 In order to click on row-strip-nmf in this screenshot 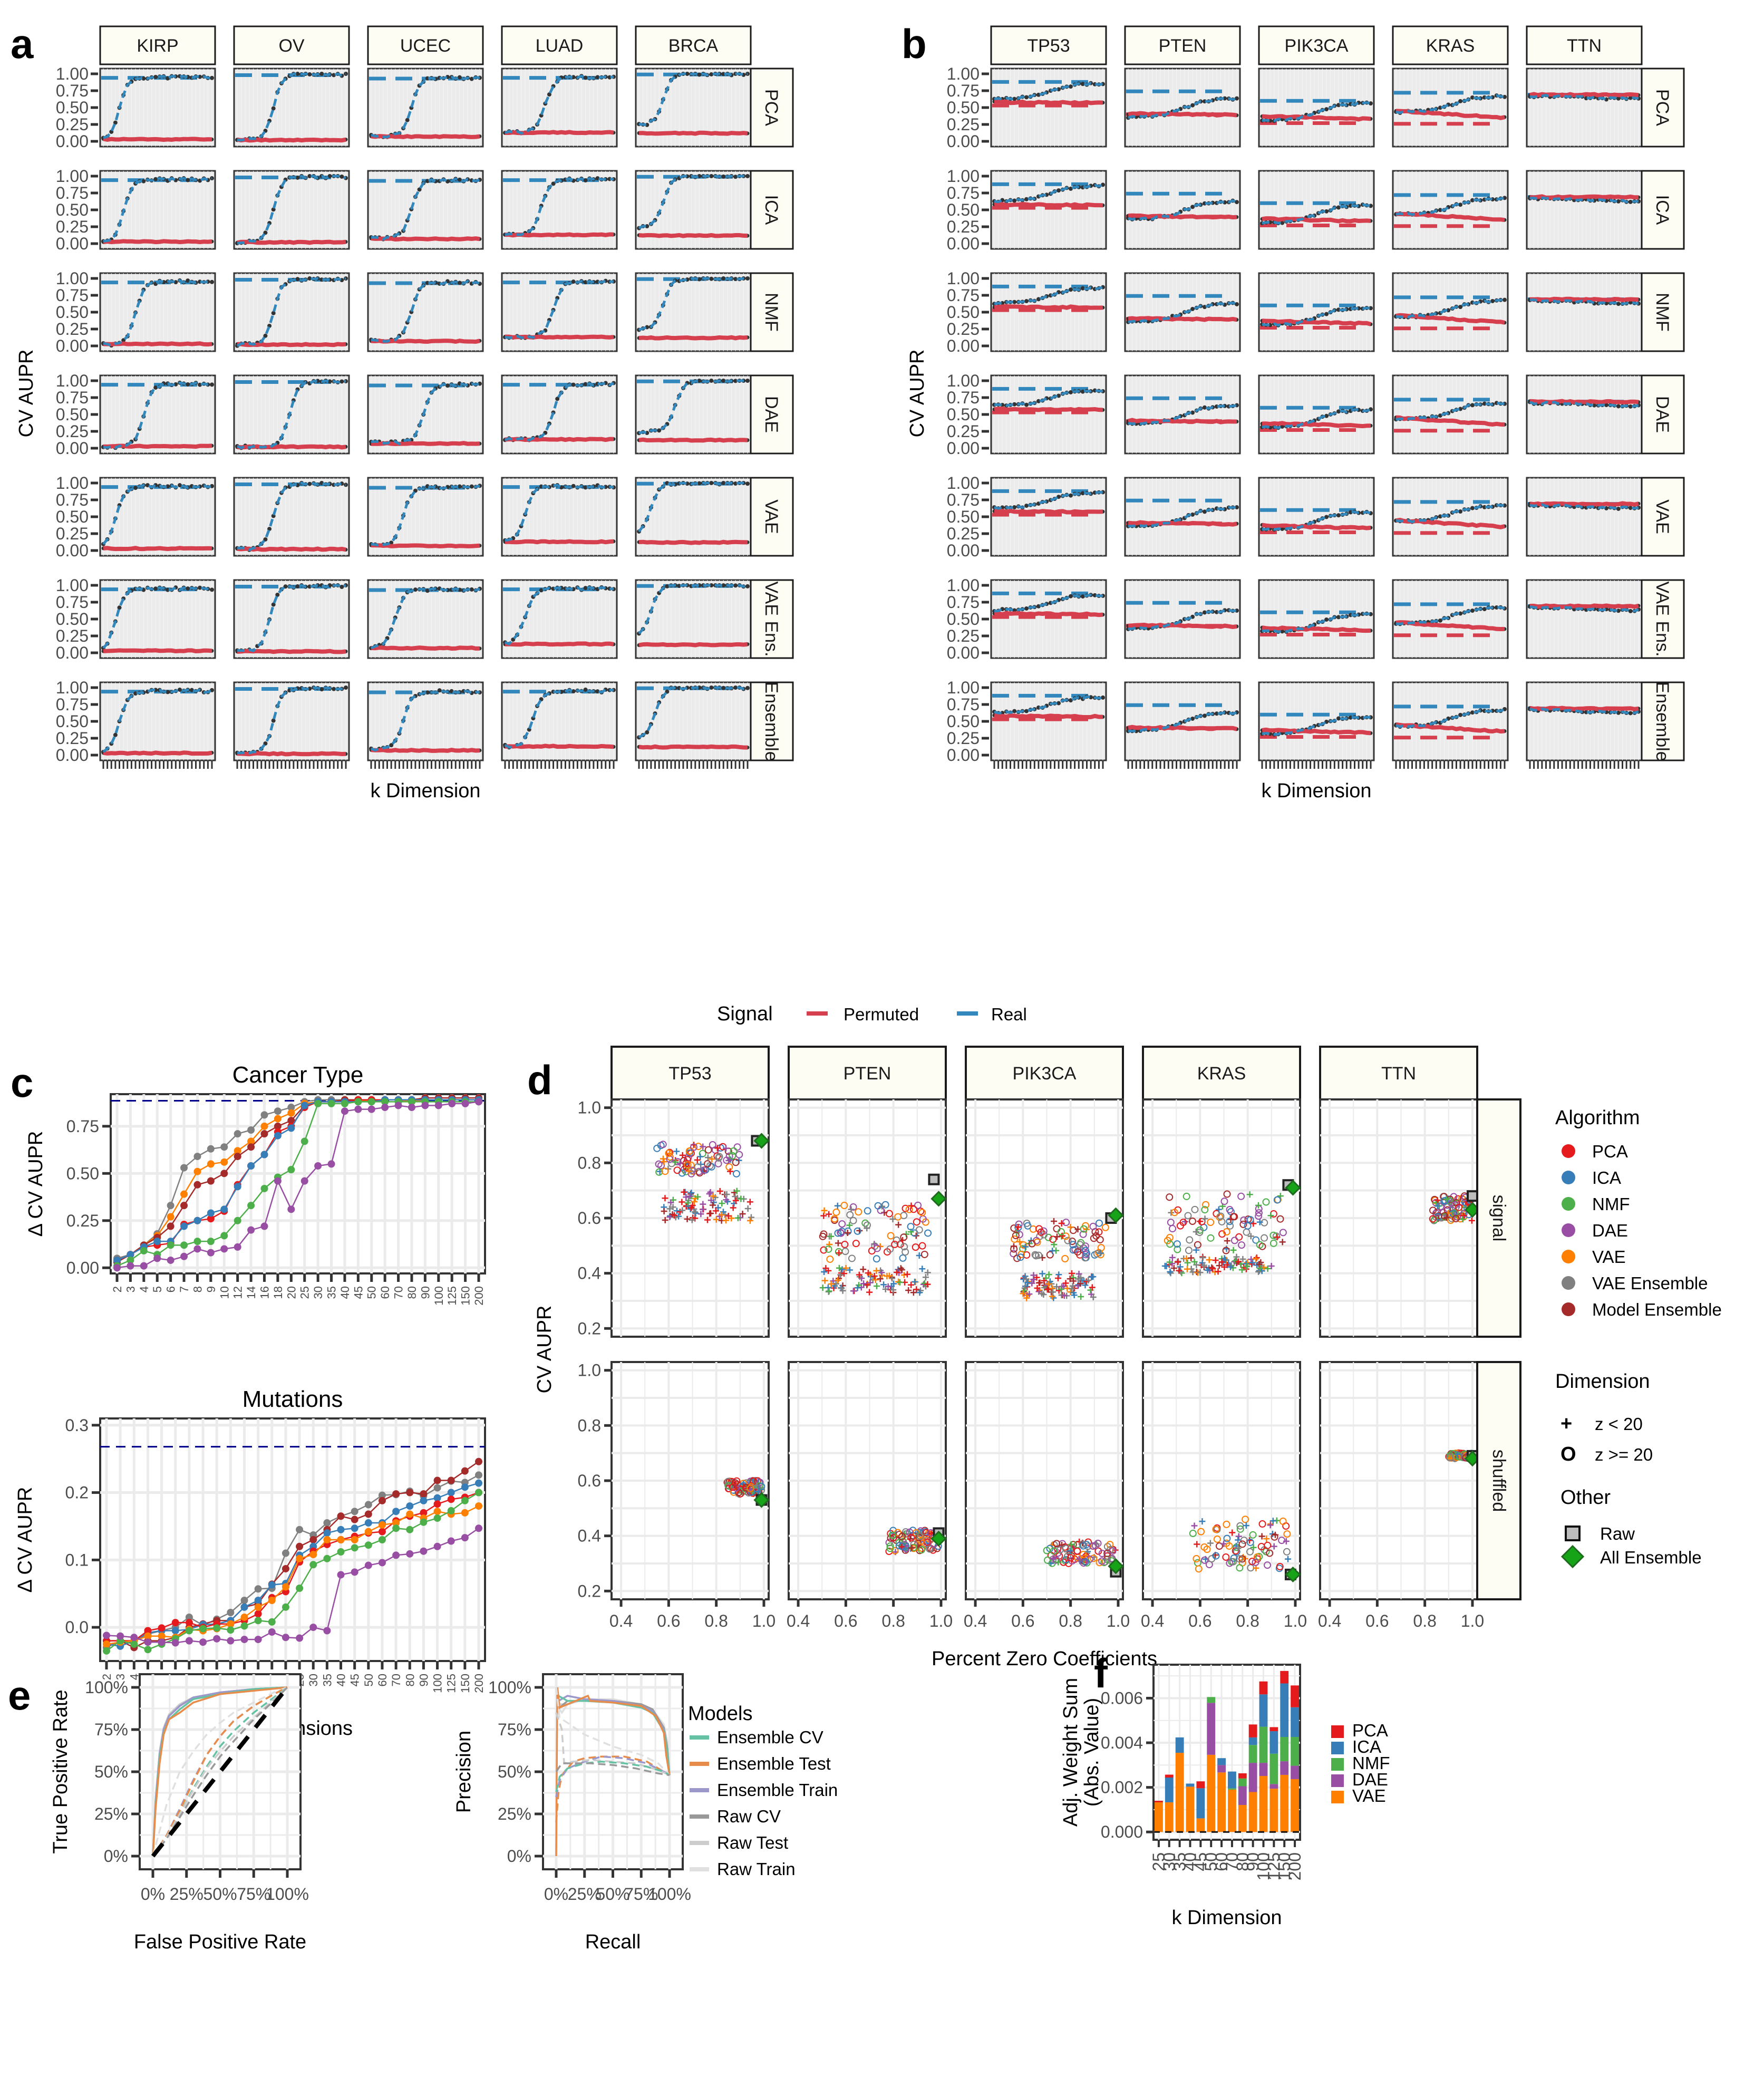, I will do `click(772, 312)`.